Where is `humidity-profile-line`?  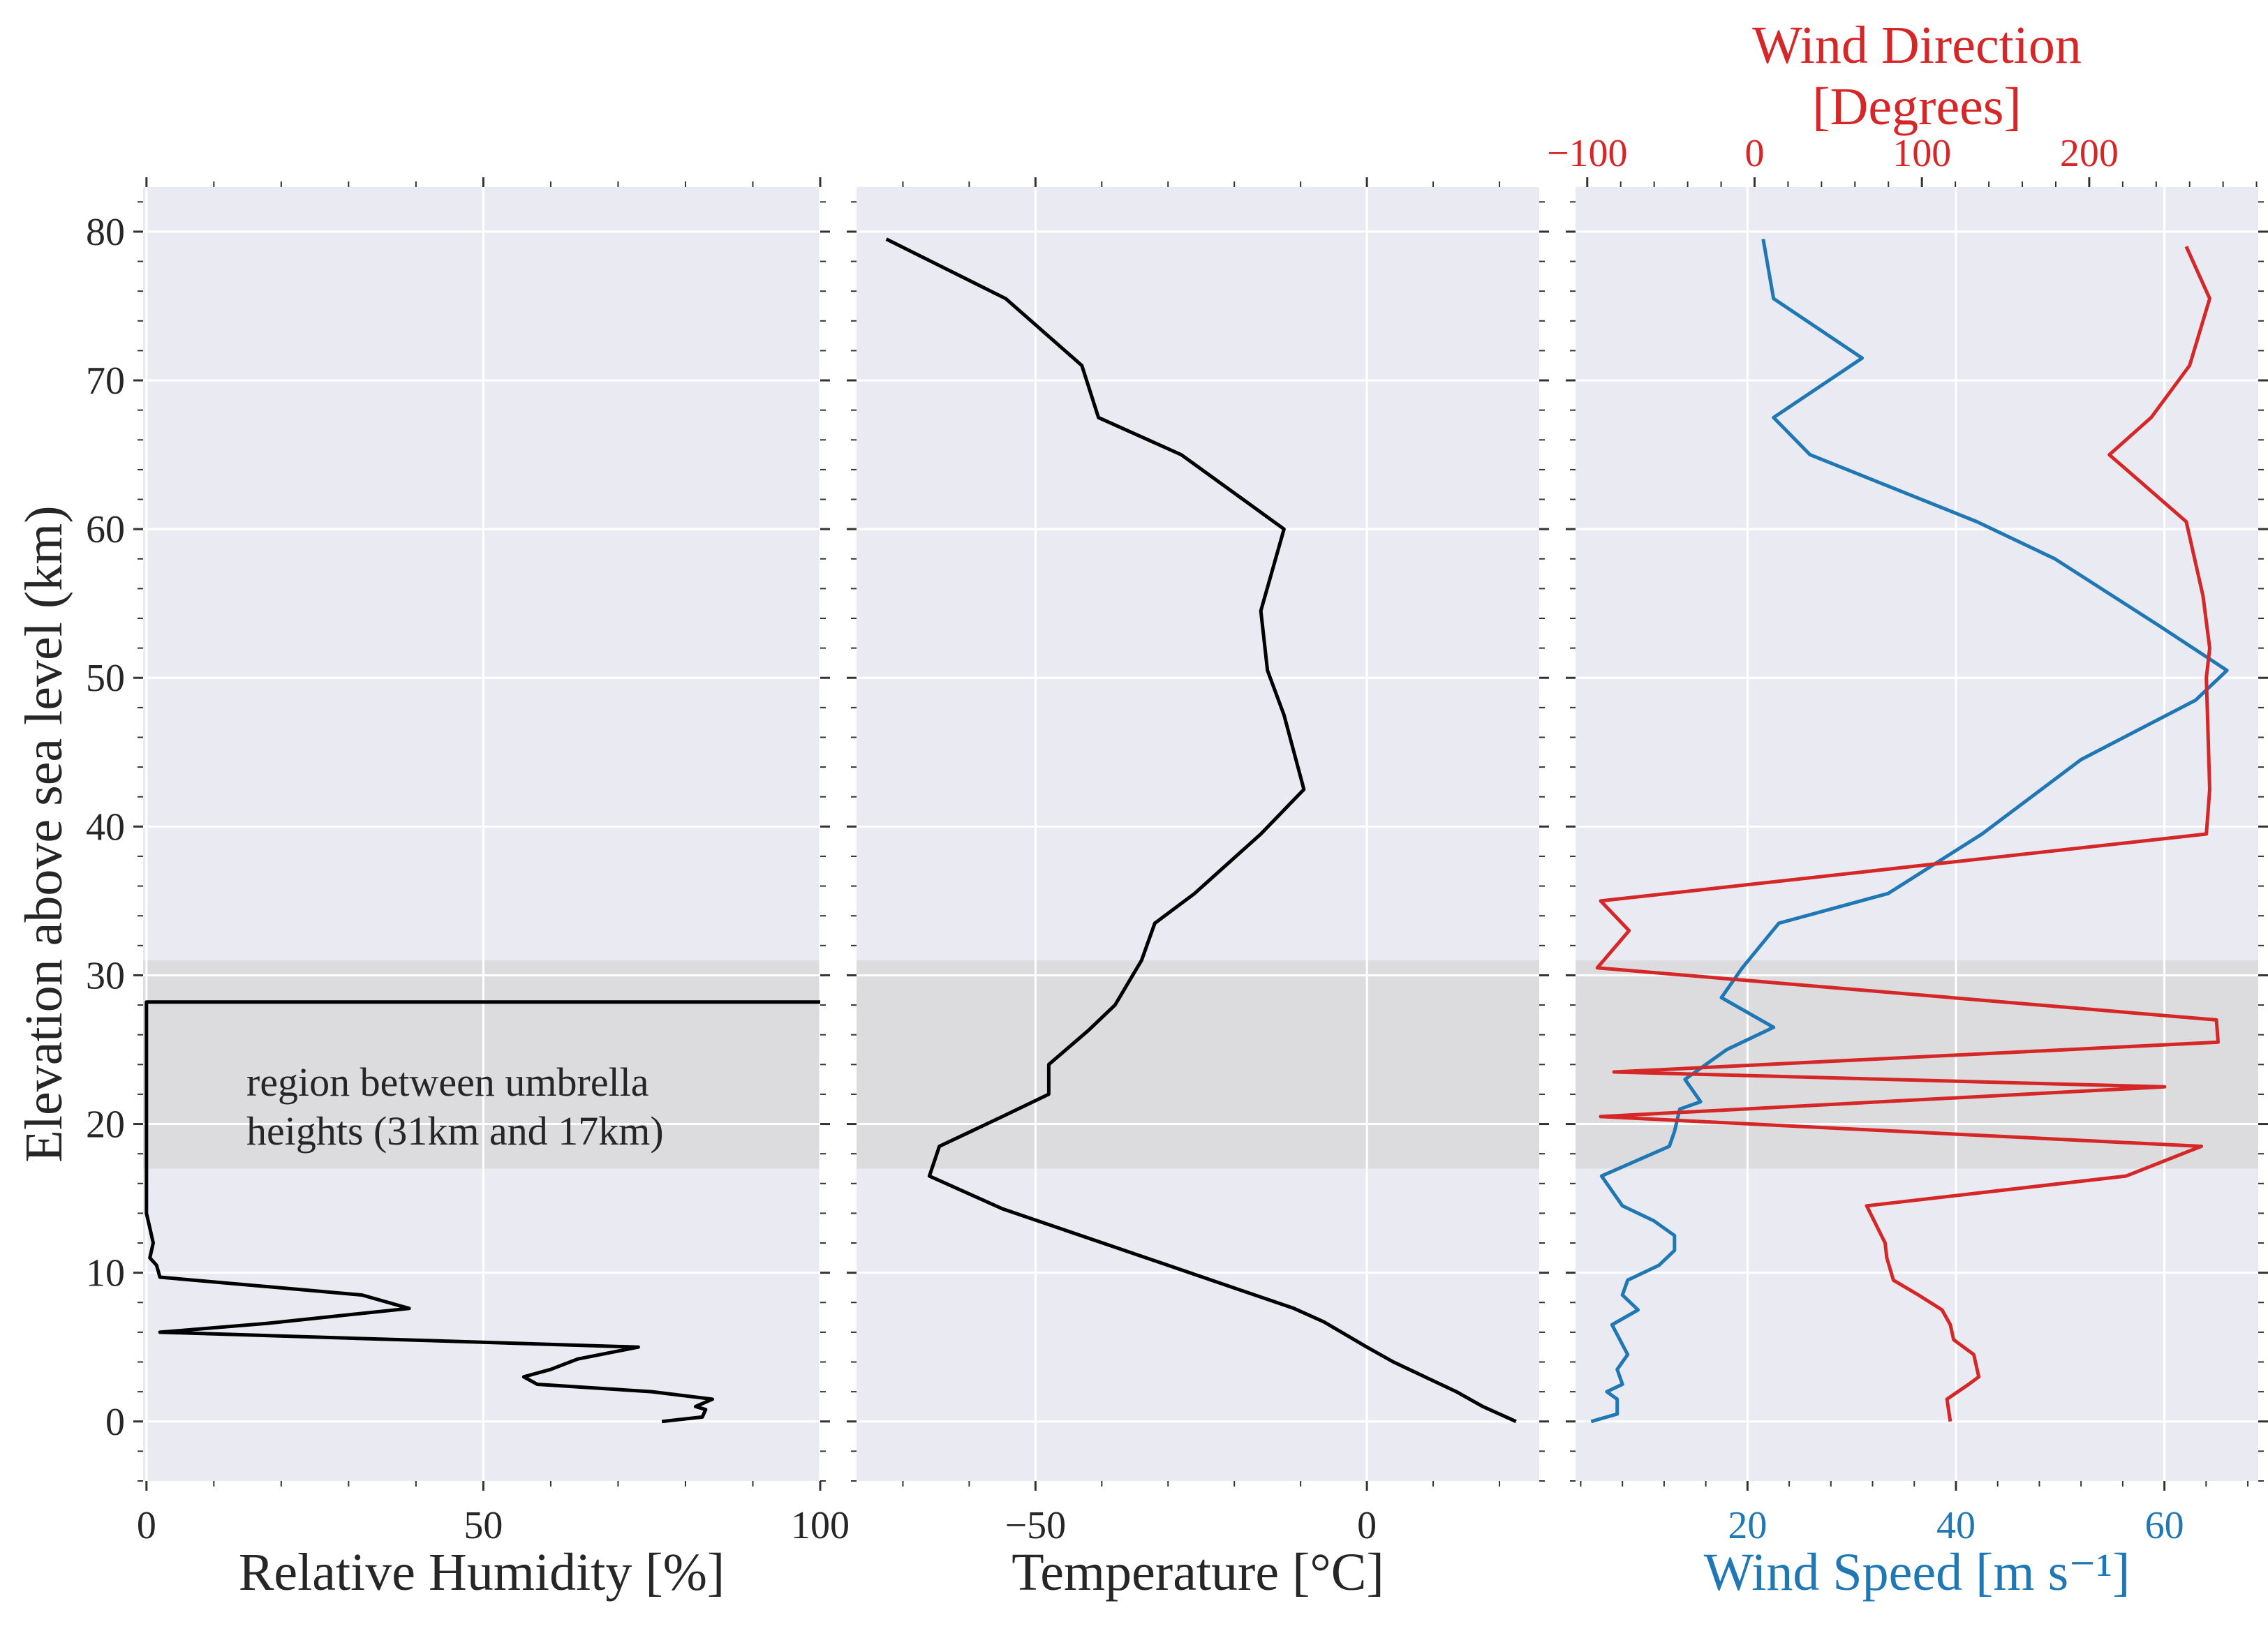
humidity-profile-line is located at coordinates (482, 1212).